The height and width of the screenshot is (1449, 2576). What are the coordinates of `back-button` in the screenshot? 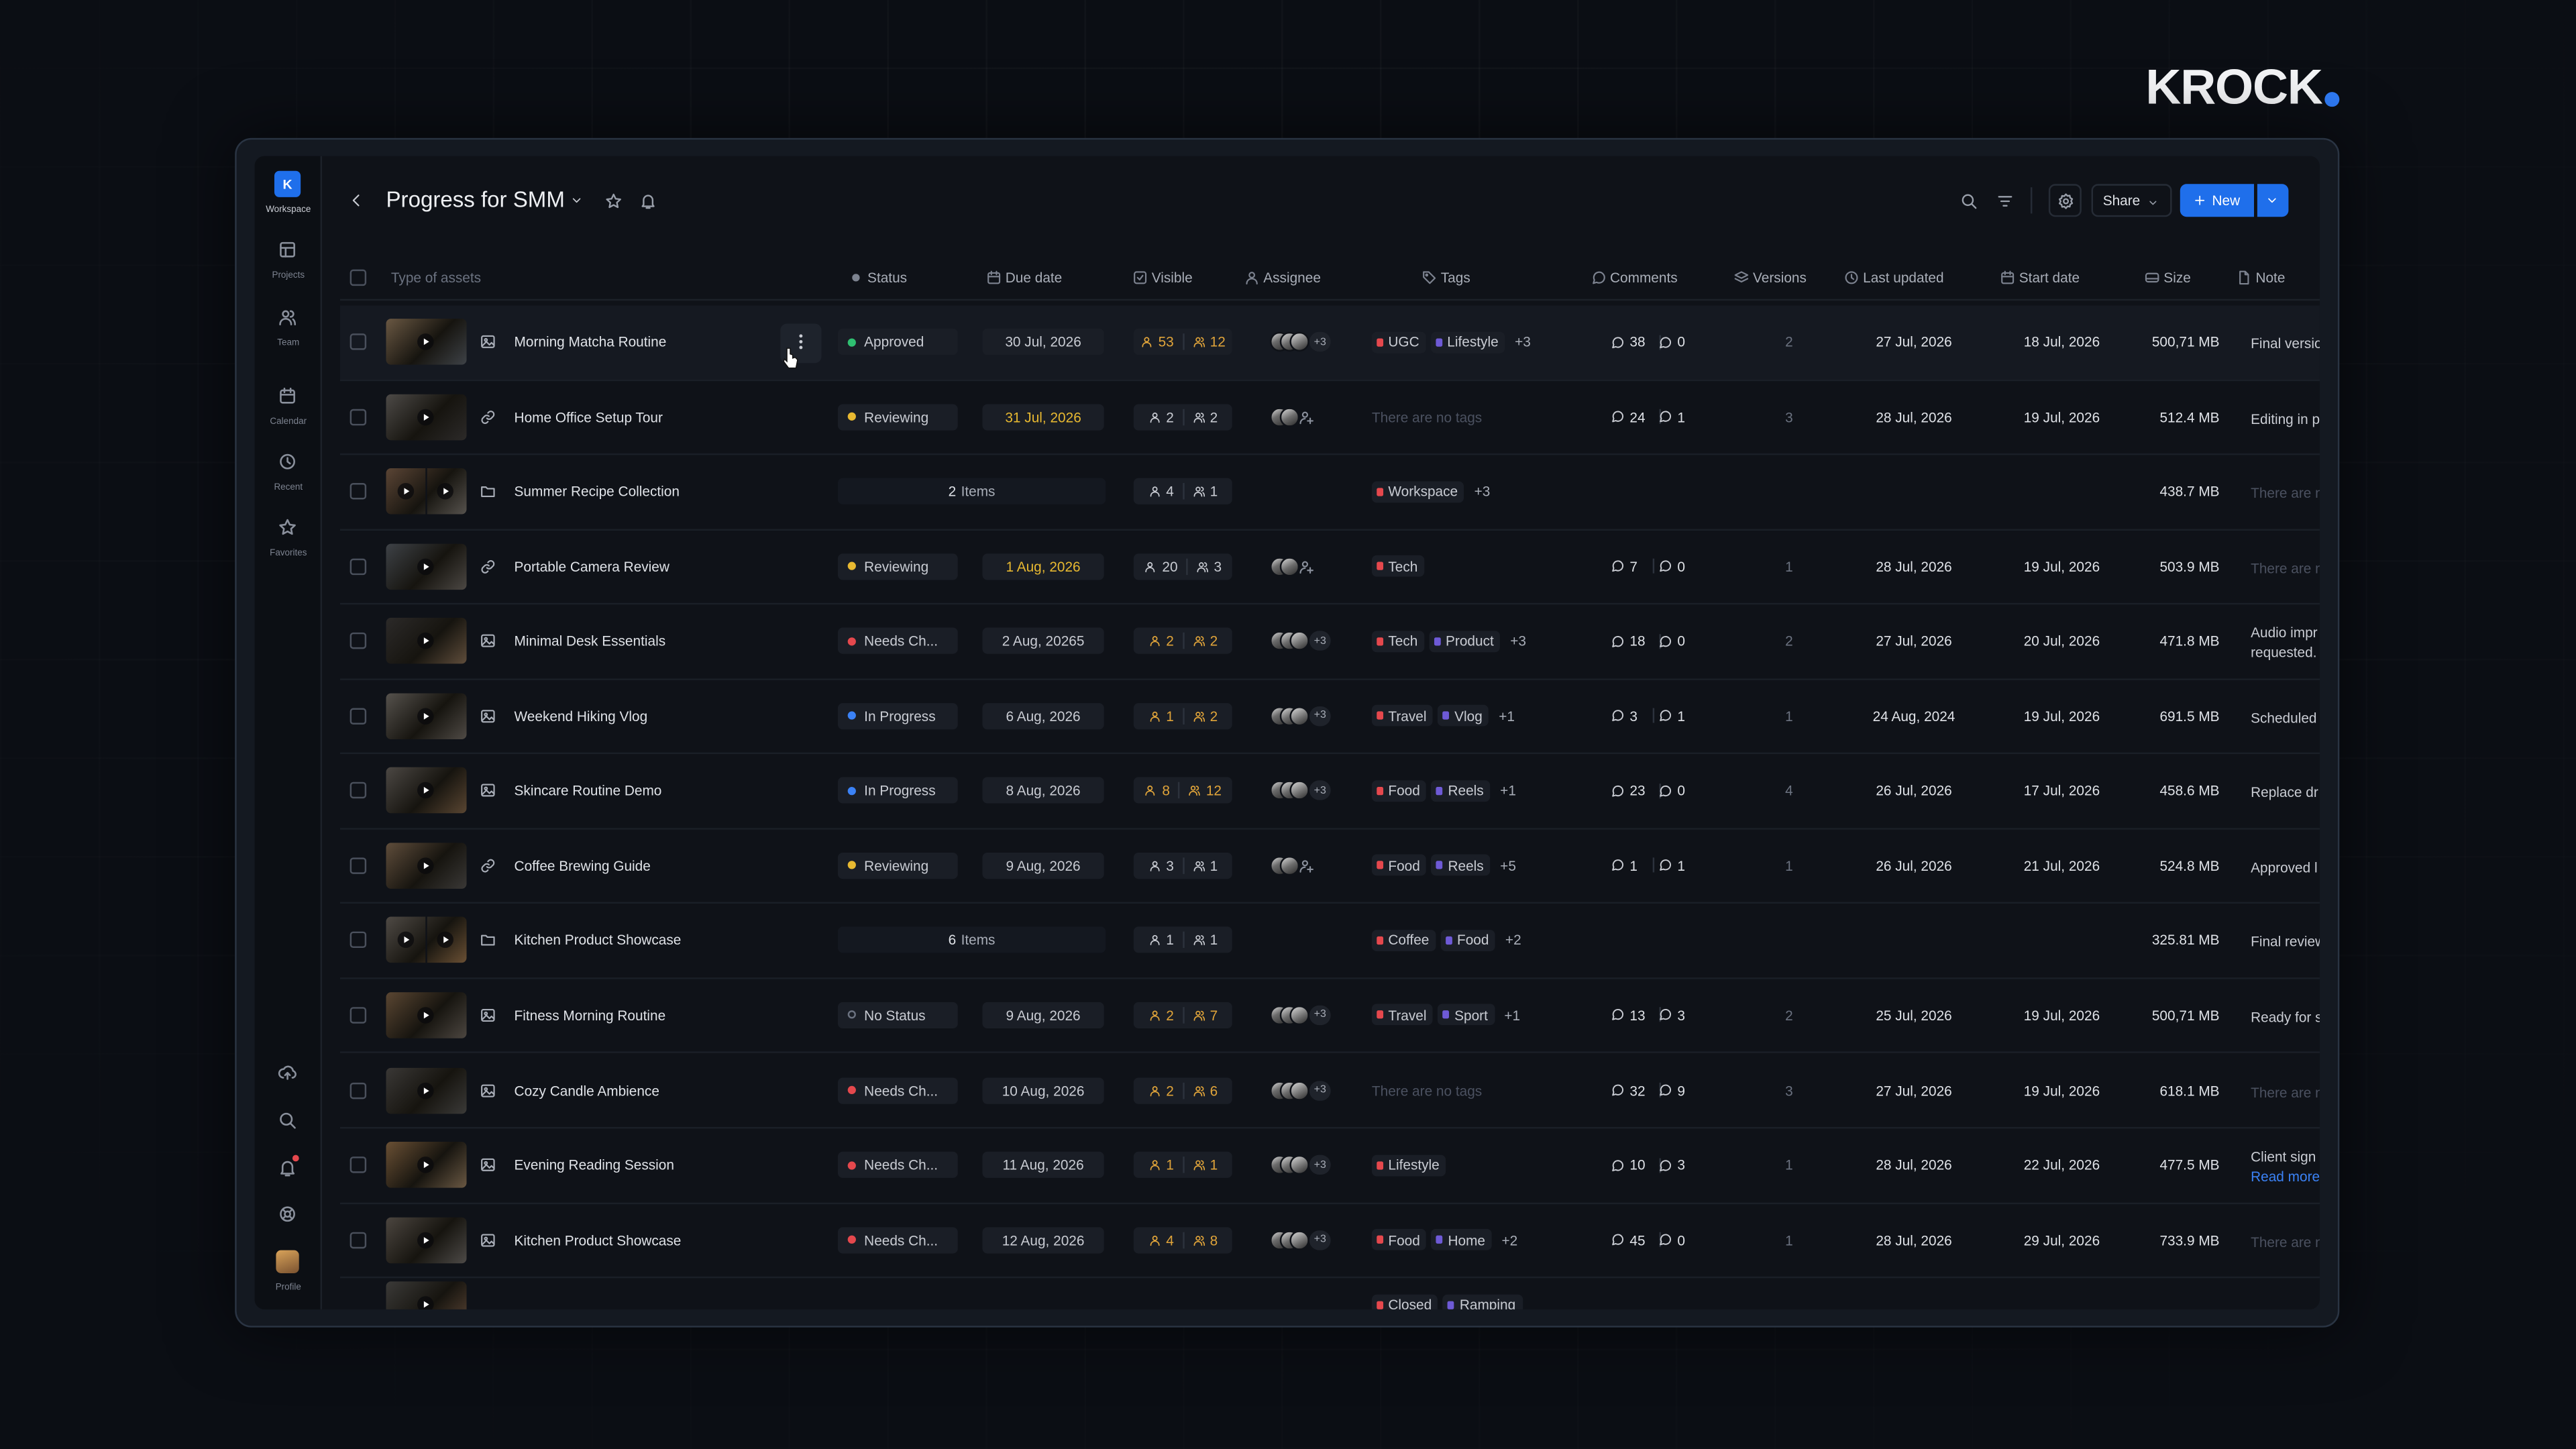 It's located at (356, 201).